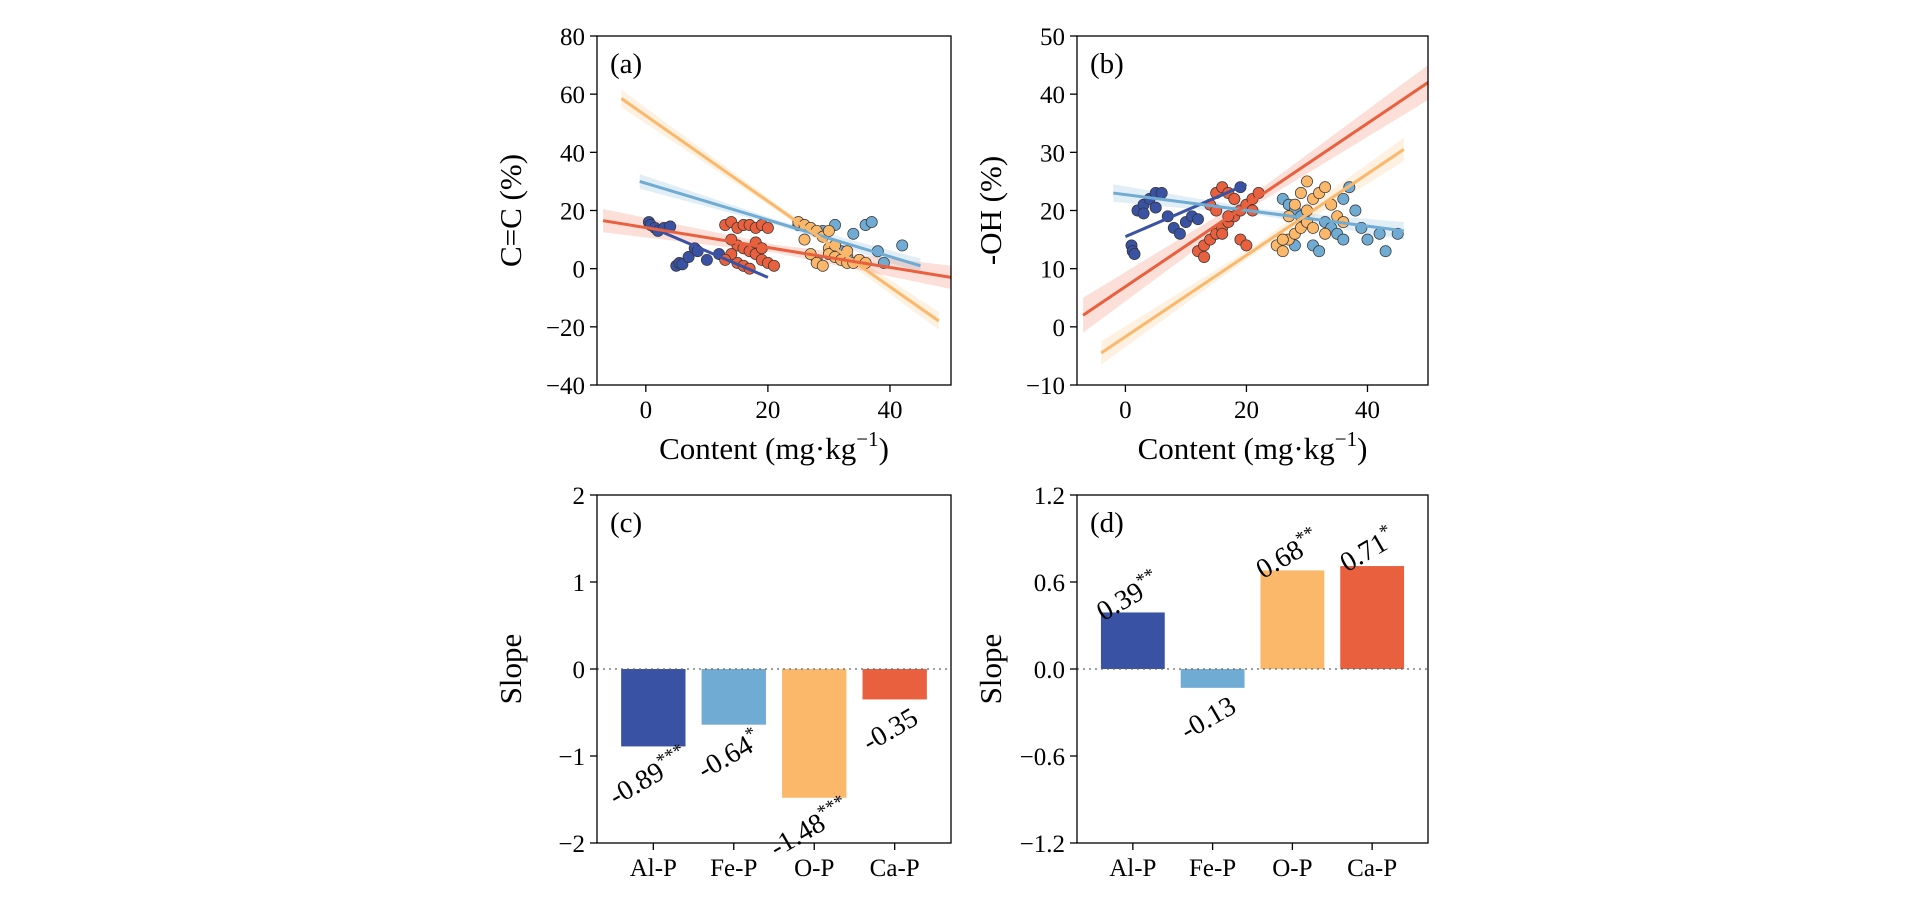  I want to click on y-tick-label: −1, so click(571, 757).